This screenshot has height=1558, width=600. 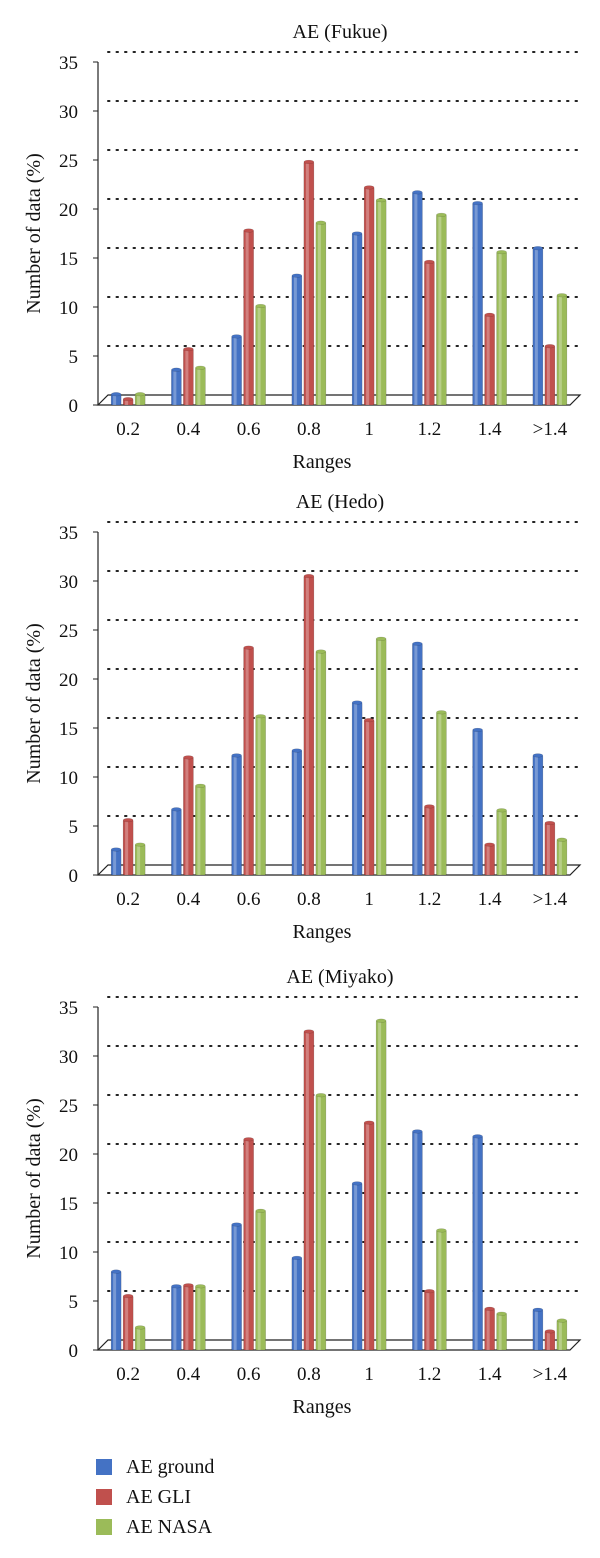 I want to click on chart-title: AE (Fukue), so click(x=340, y=32).